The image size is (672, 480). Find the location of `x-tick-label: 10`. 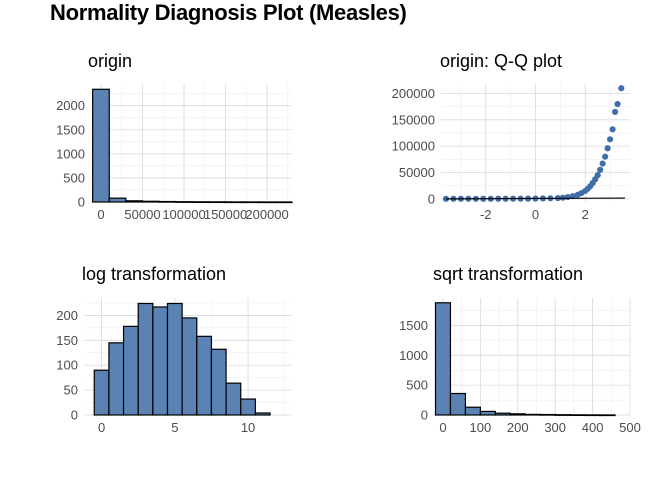

x-tick-label: 10 is located at coordinates (248, 427).